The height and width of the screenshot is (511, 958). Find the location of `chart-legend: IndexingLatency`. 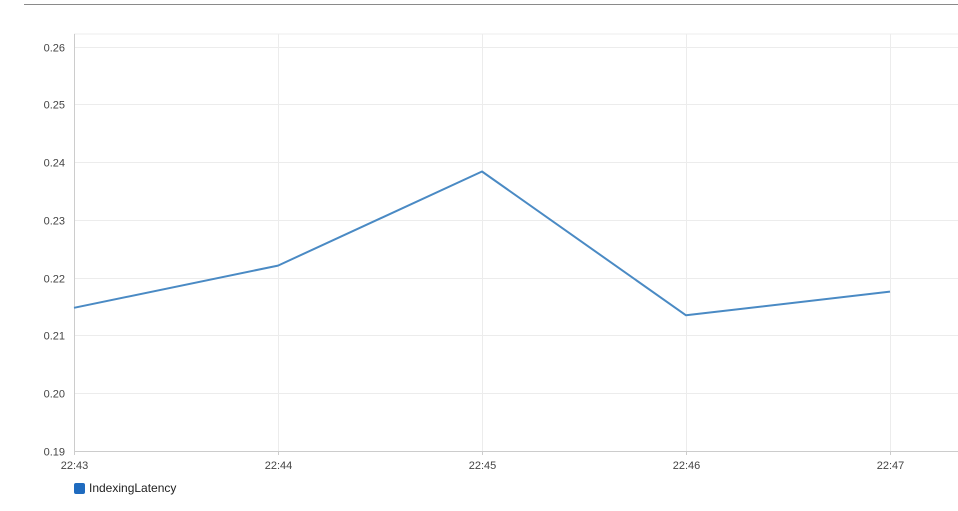

chart-legend: IndexingLatency is located at coordinates (125, 488).